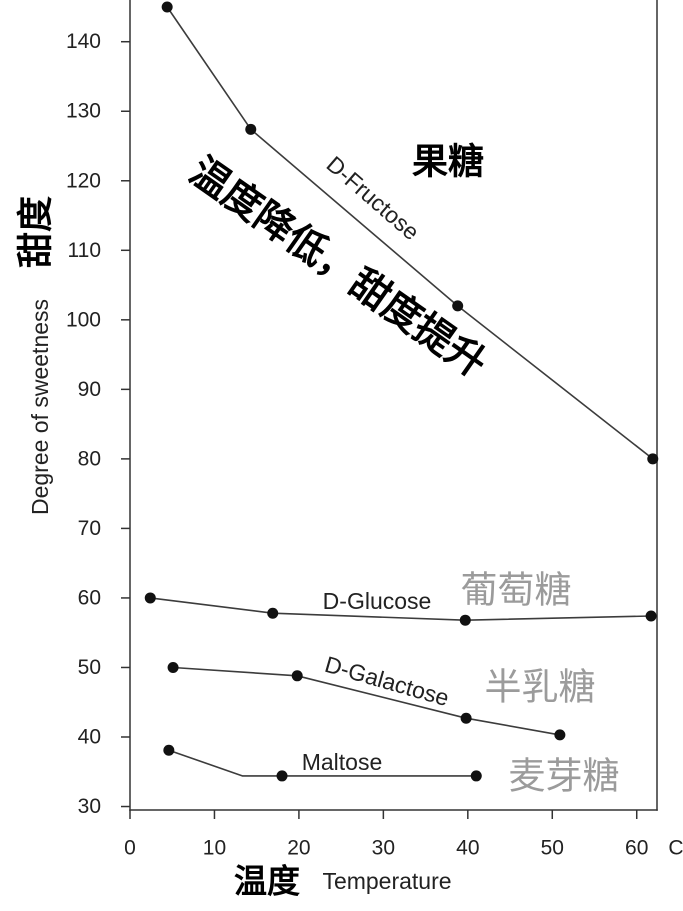 This screenshot has width=683, height=911. I want to click on series-label-fructose: D-Fructose, so click(373, 198).